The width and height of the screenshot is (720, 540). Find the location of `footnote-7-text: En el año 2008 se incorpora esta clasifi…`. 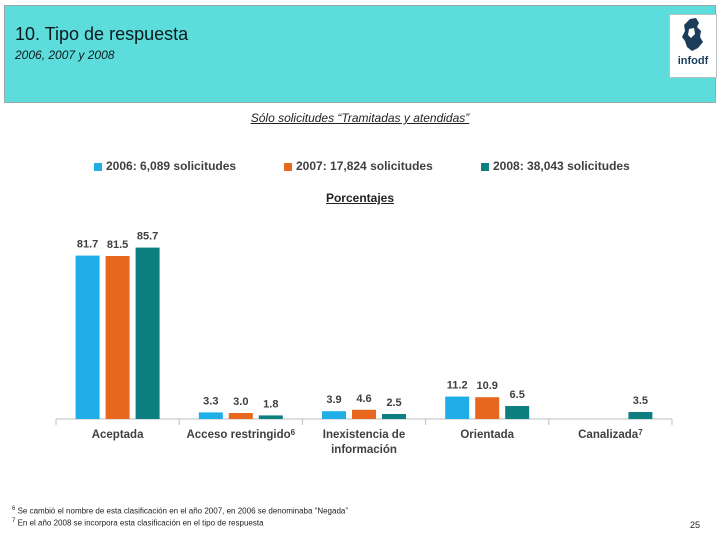

footnote-7-text: En el año 2008 se incorpora esta clasifi… is located at coordinates (140, 523).